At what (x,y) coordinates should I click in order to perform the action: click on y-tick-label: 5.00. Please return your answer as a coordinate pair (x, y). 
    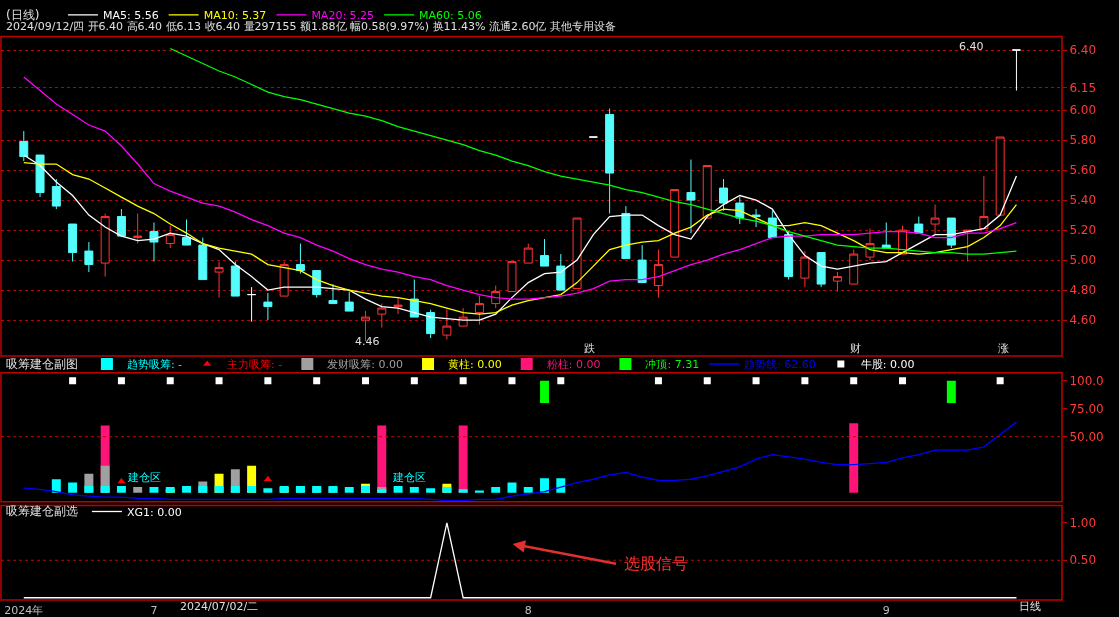
    Looking at the image, I should click on (1083, 260).